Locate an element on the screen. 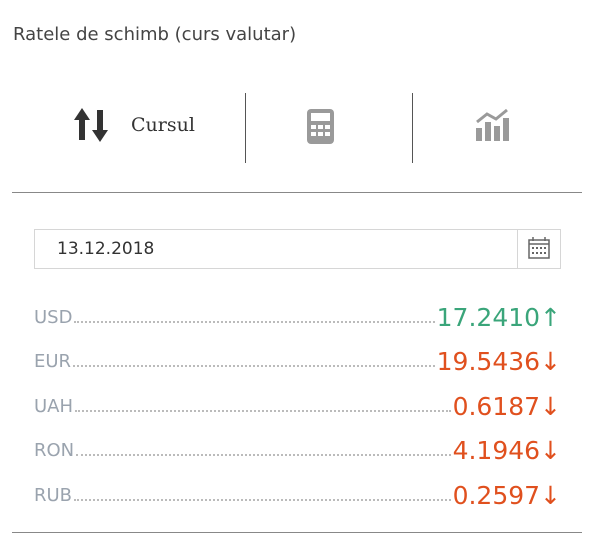  rate-value: 17.2410 is located at coordinates (488, 317).